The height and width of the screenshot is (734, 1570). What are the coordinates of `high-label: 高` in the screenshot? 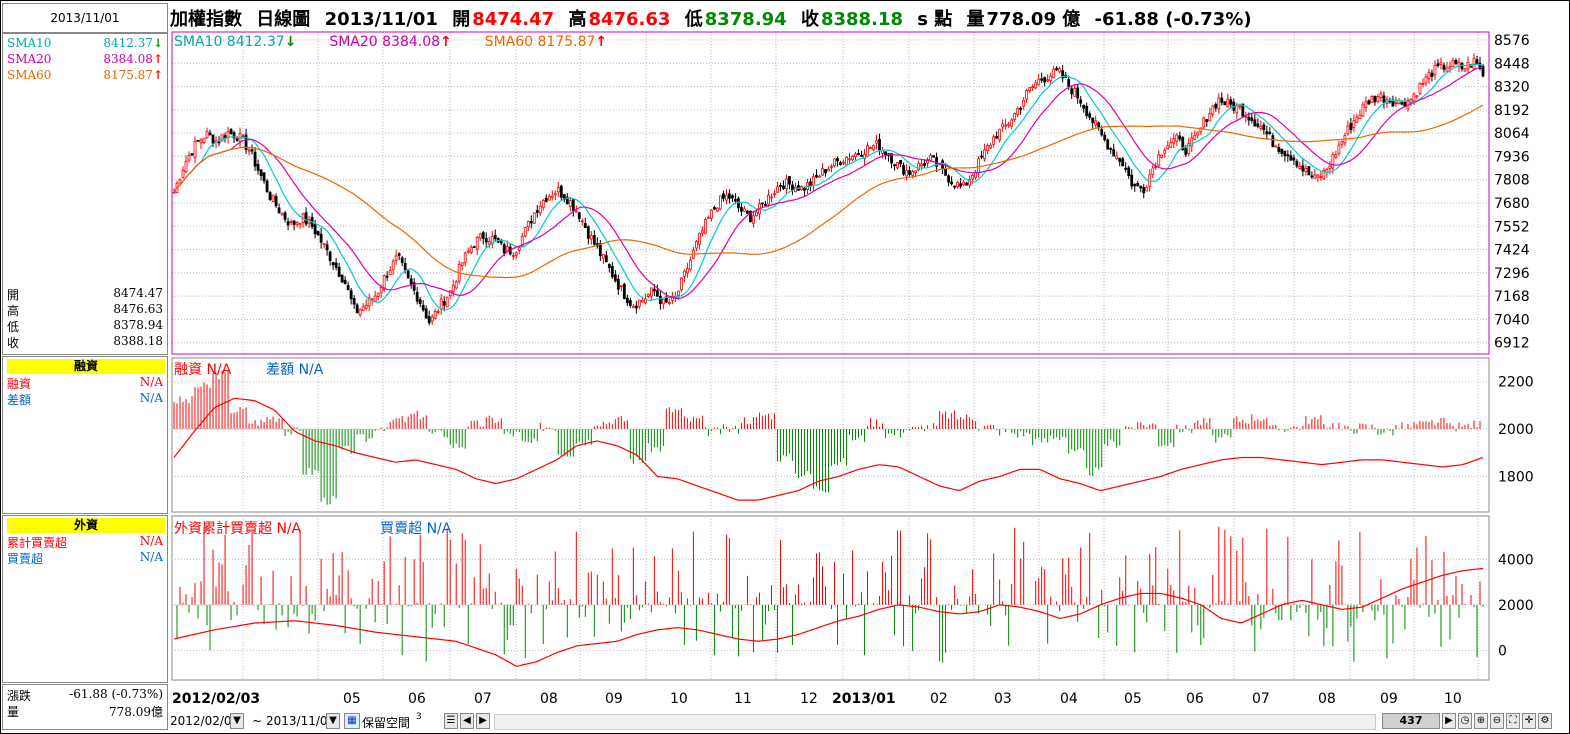 It's located at (577, 19).